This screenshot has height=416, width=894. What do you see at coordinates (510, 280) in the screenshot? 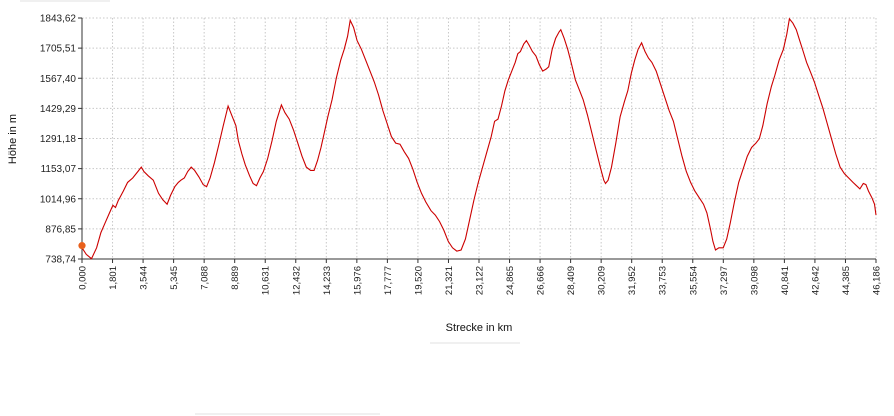
I see `x-tick-label: 24,865` at bounding box center [510, 280].